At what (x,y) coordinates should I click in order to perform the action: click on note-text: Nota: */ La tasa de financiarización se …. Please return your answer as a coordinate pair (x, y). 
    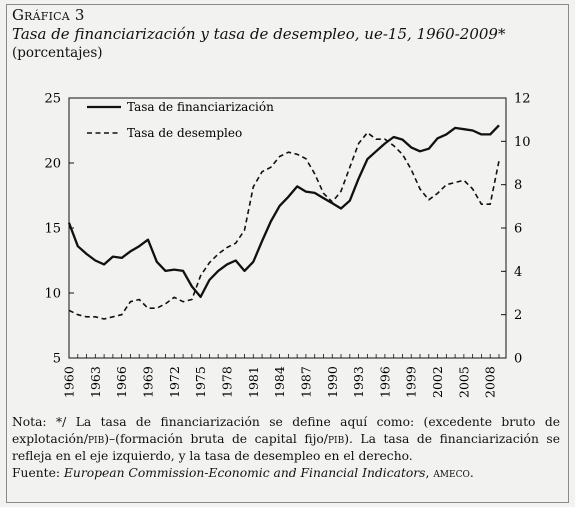
    Looking at the image, I should click on (286, 439).